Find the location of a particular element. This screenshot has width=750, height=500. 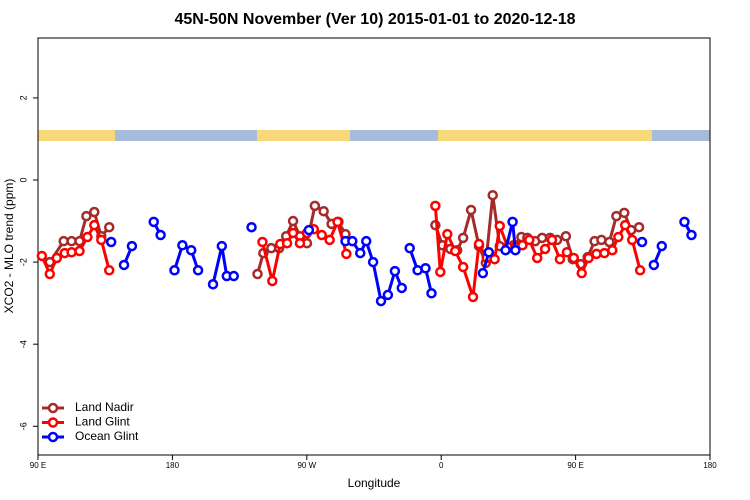

legend-item: Ocean Glint is located at coordinates (90, 436).